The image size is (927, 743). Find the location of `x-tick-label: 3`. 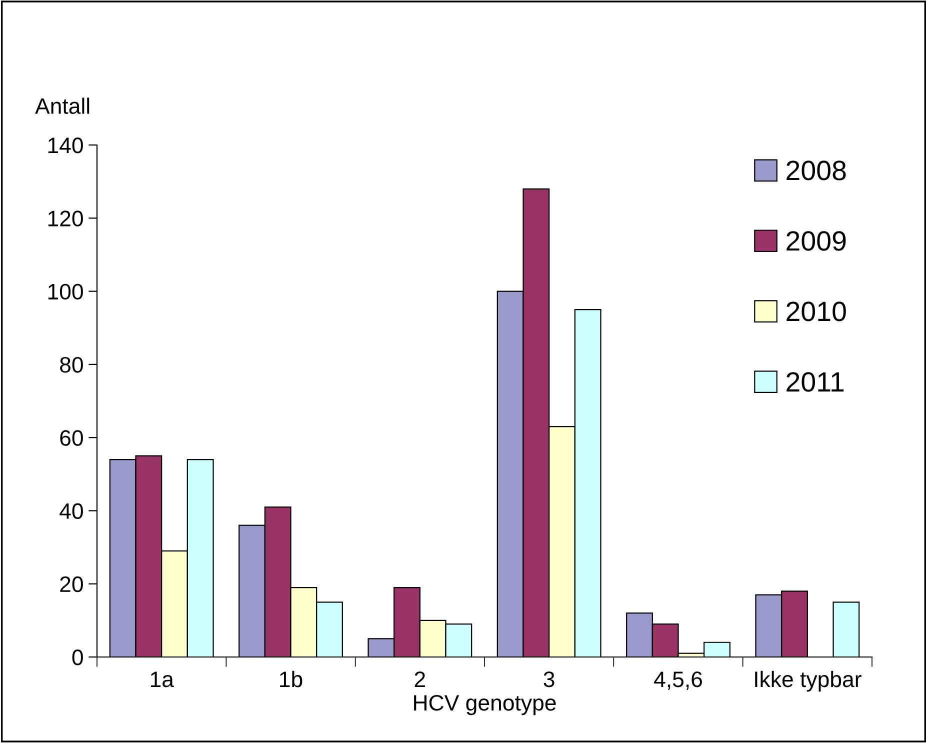

x-tick-label: 3 is located at coordinates (549, 679).